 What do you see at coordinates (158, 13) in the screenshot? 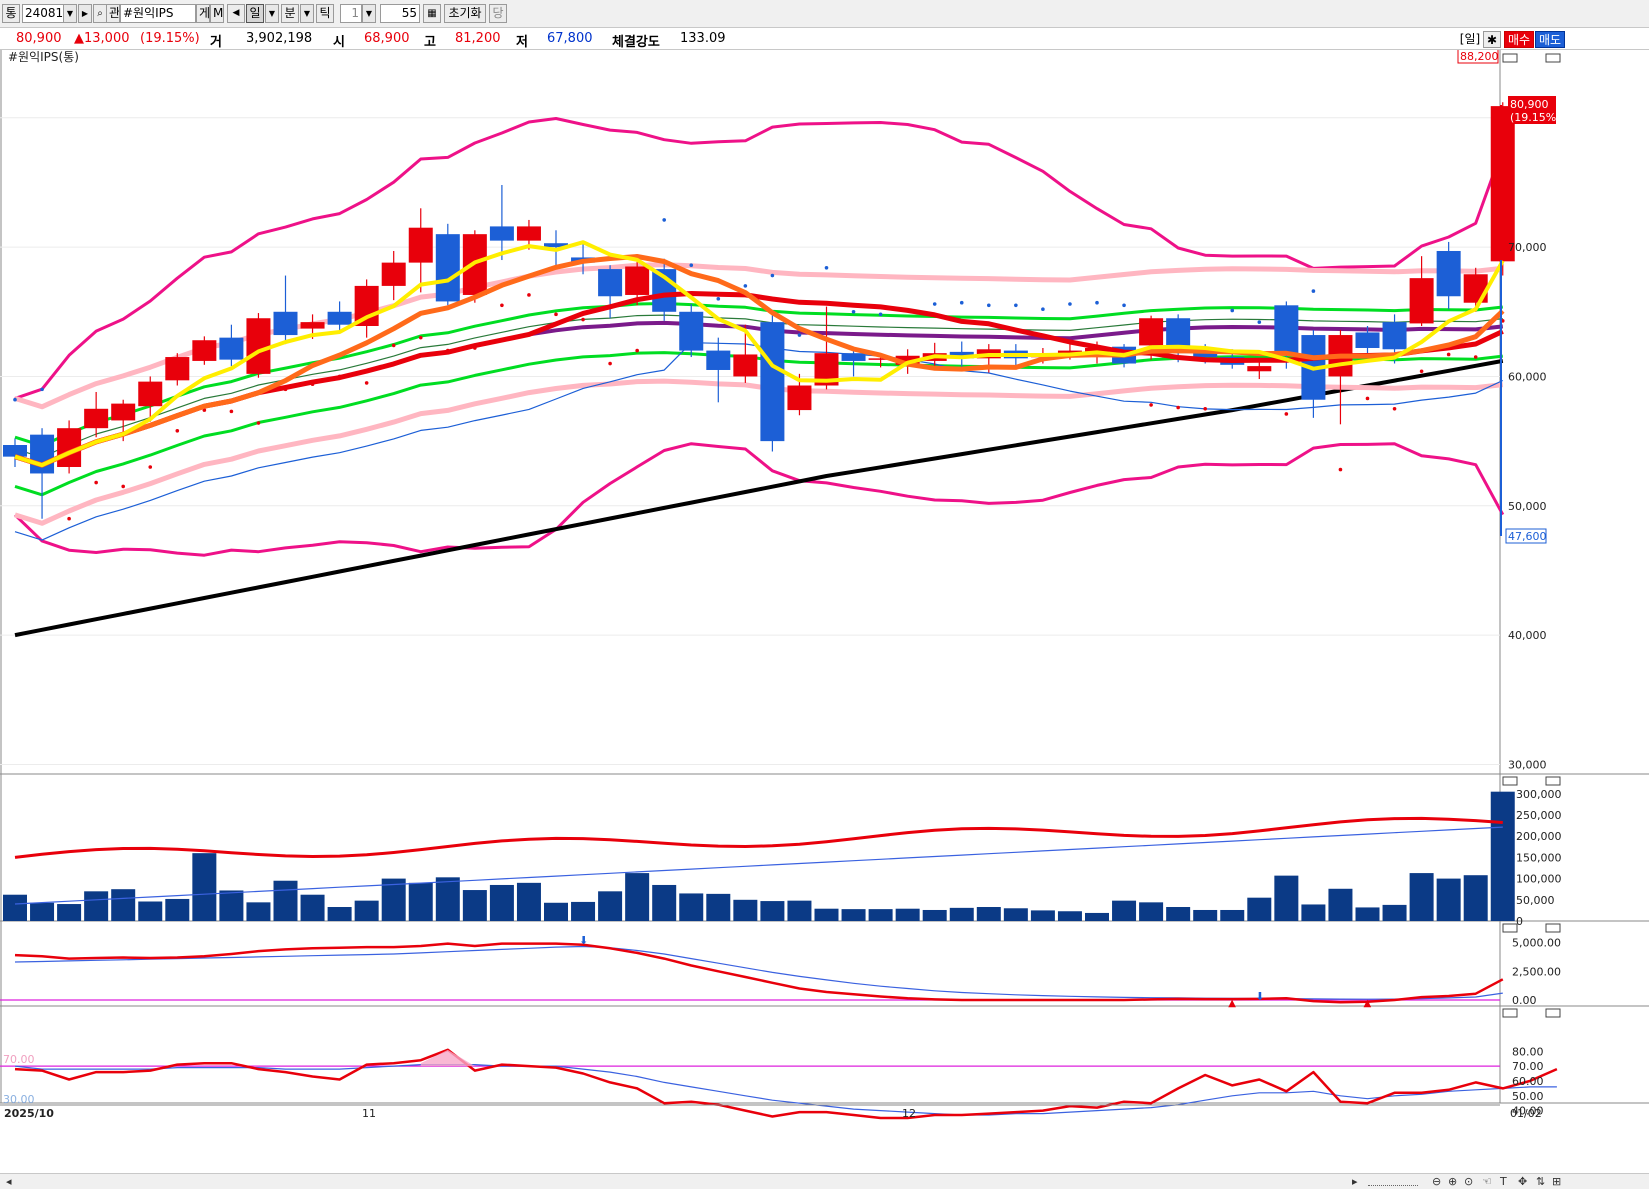
I see `stock-name-field: #원익IPS` at bounding box center [158, 13].